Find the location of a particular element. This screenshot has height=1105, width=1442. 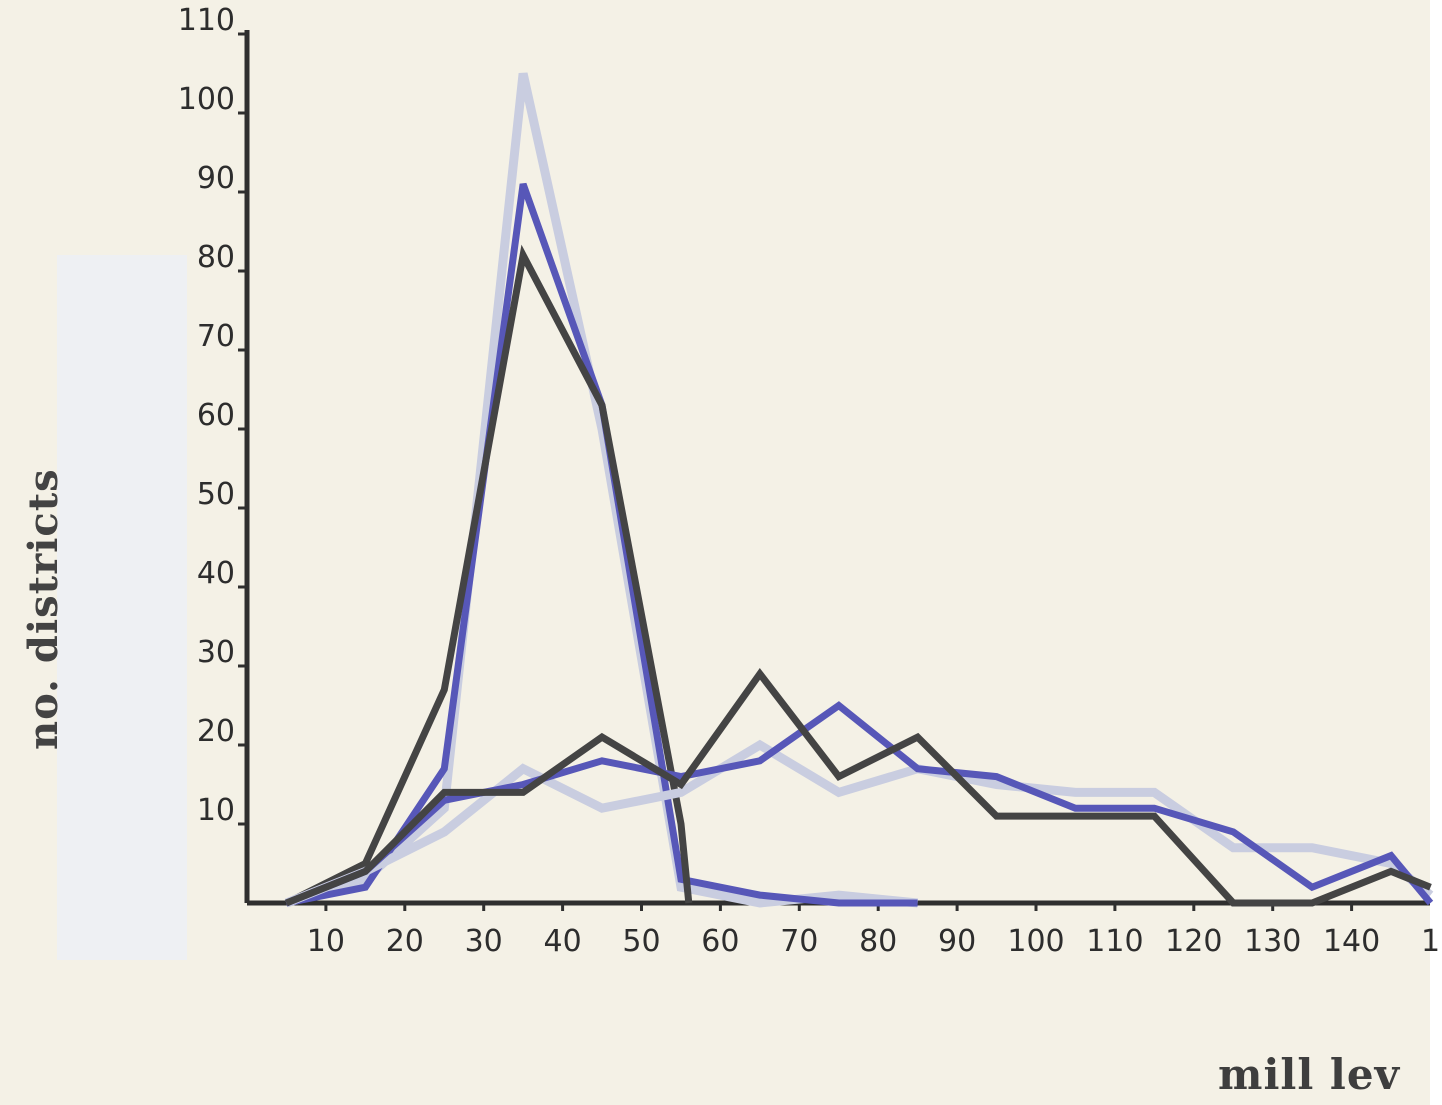

x-tick-label: 10 is located at coordinates (326, 941).